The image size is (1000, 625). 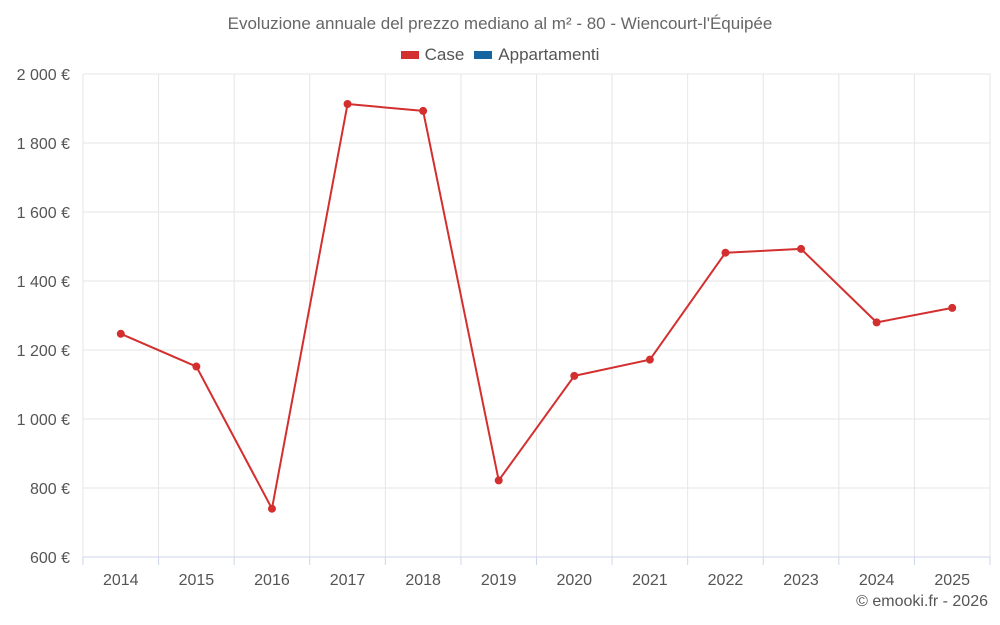 I want to click on legend-swatch-appartamenti, so click(x=483, y=55).